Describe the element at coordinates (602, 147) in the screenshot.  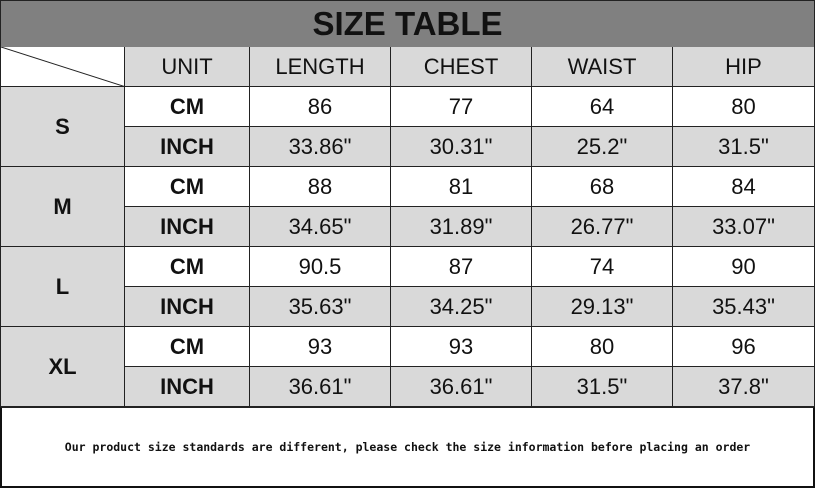
I see `inch-value: 25.2"` at that location.